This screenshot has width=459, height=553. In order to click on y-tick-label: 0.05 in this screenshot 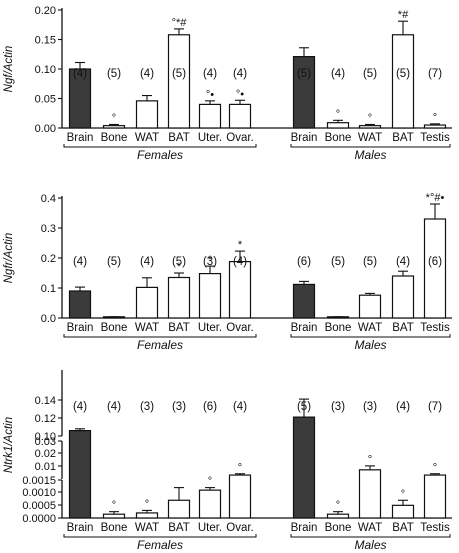, I will do `click(45, 100)`.